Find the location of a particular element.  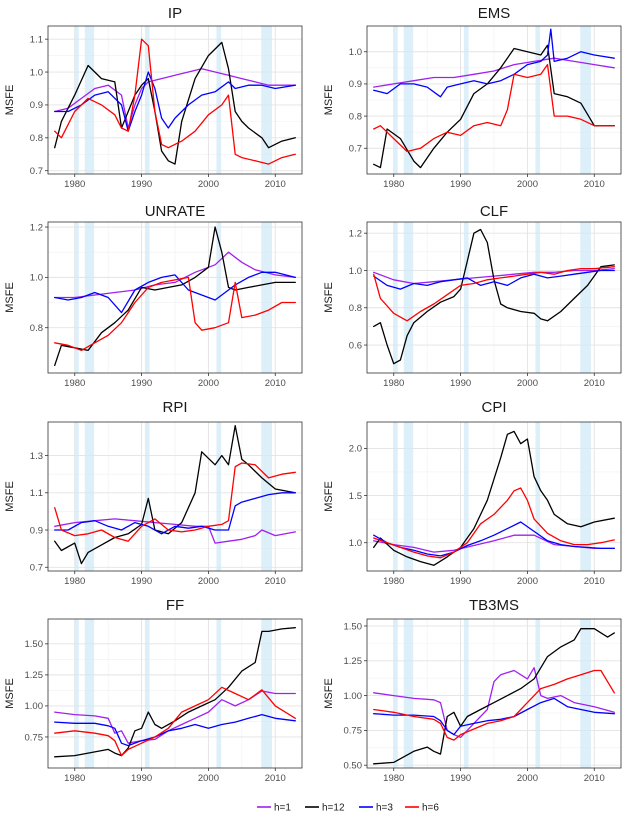

y-tick-label: 0.6 is located at coordinates (355, 345).